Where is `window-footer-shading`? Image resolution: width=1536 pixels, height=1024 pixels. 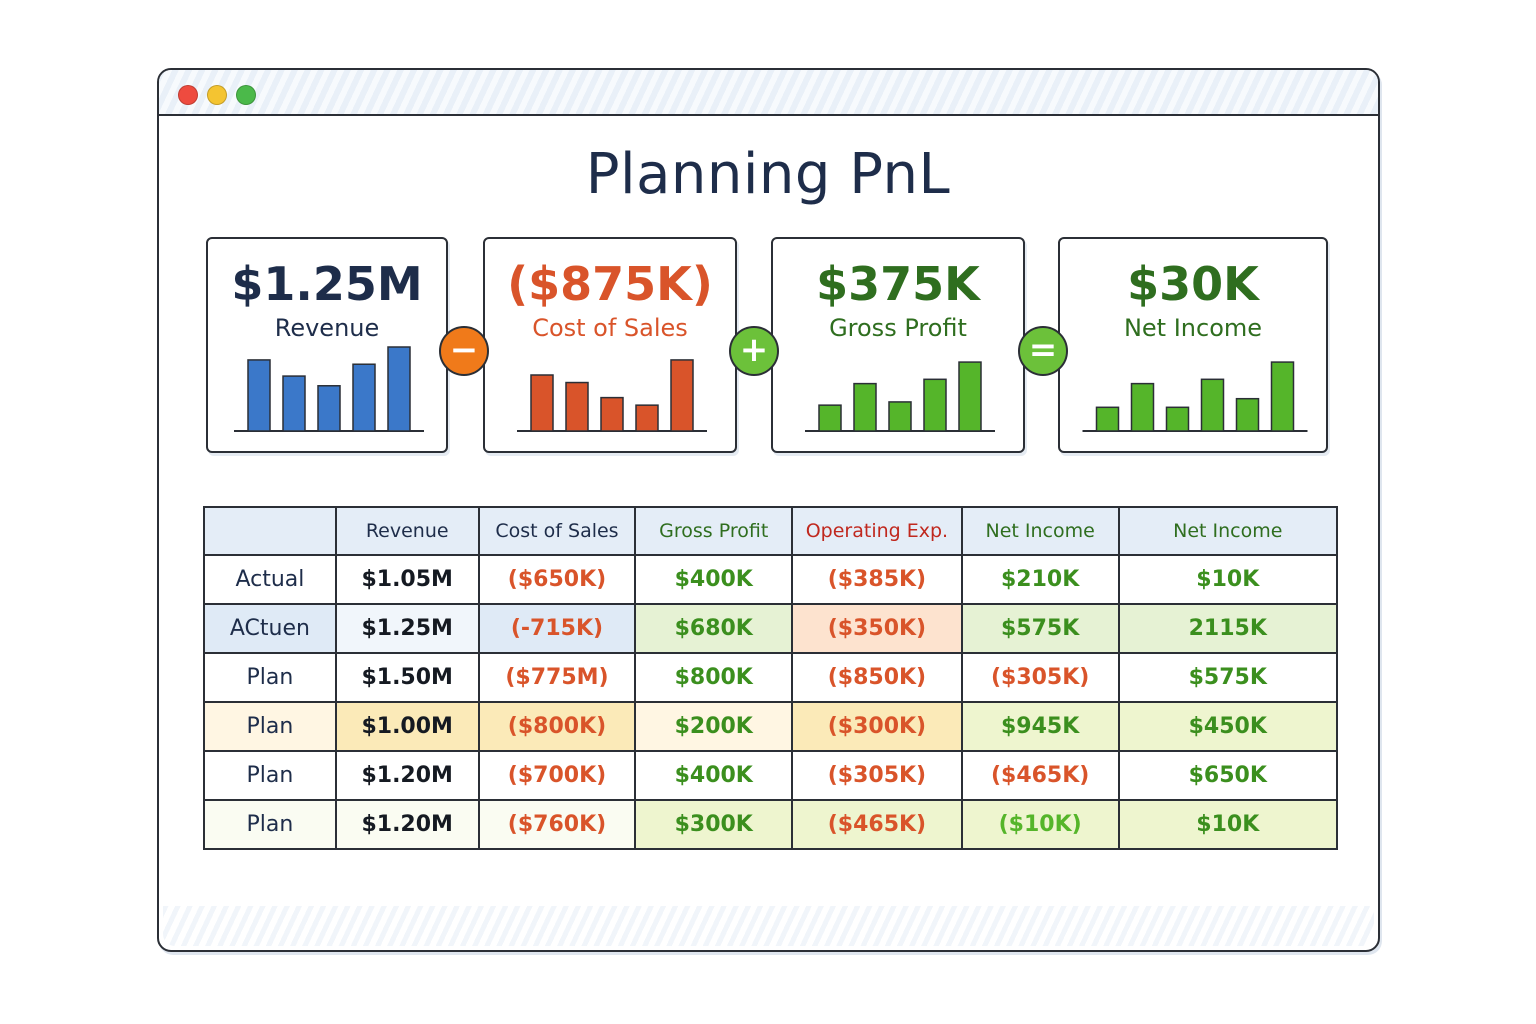 window-footer-shading is located at coordinates (768, 926).